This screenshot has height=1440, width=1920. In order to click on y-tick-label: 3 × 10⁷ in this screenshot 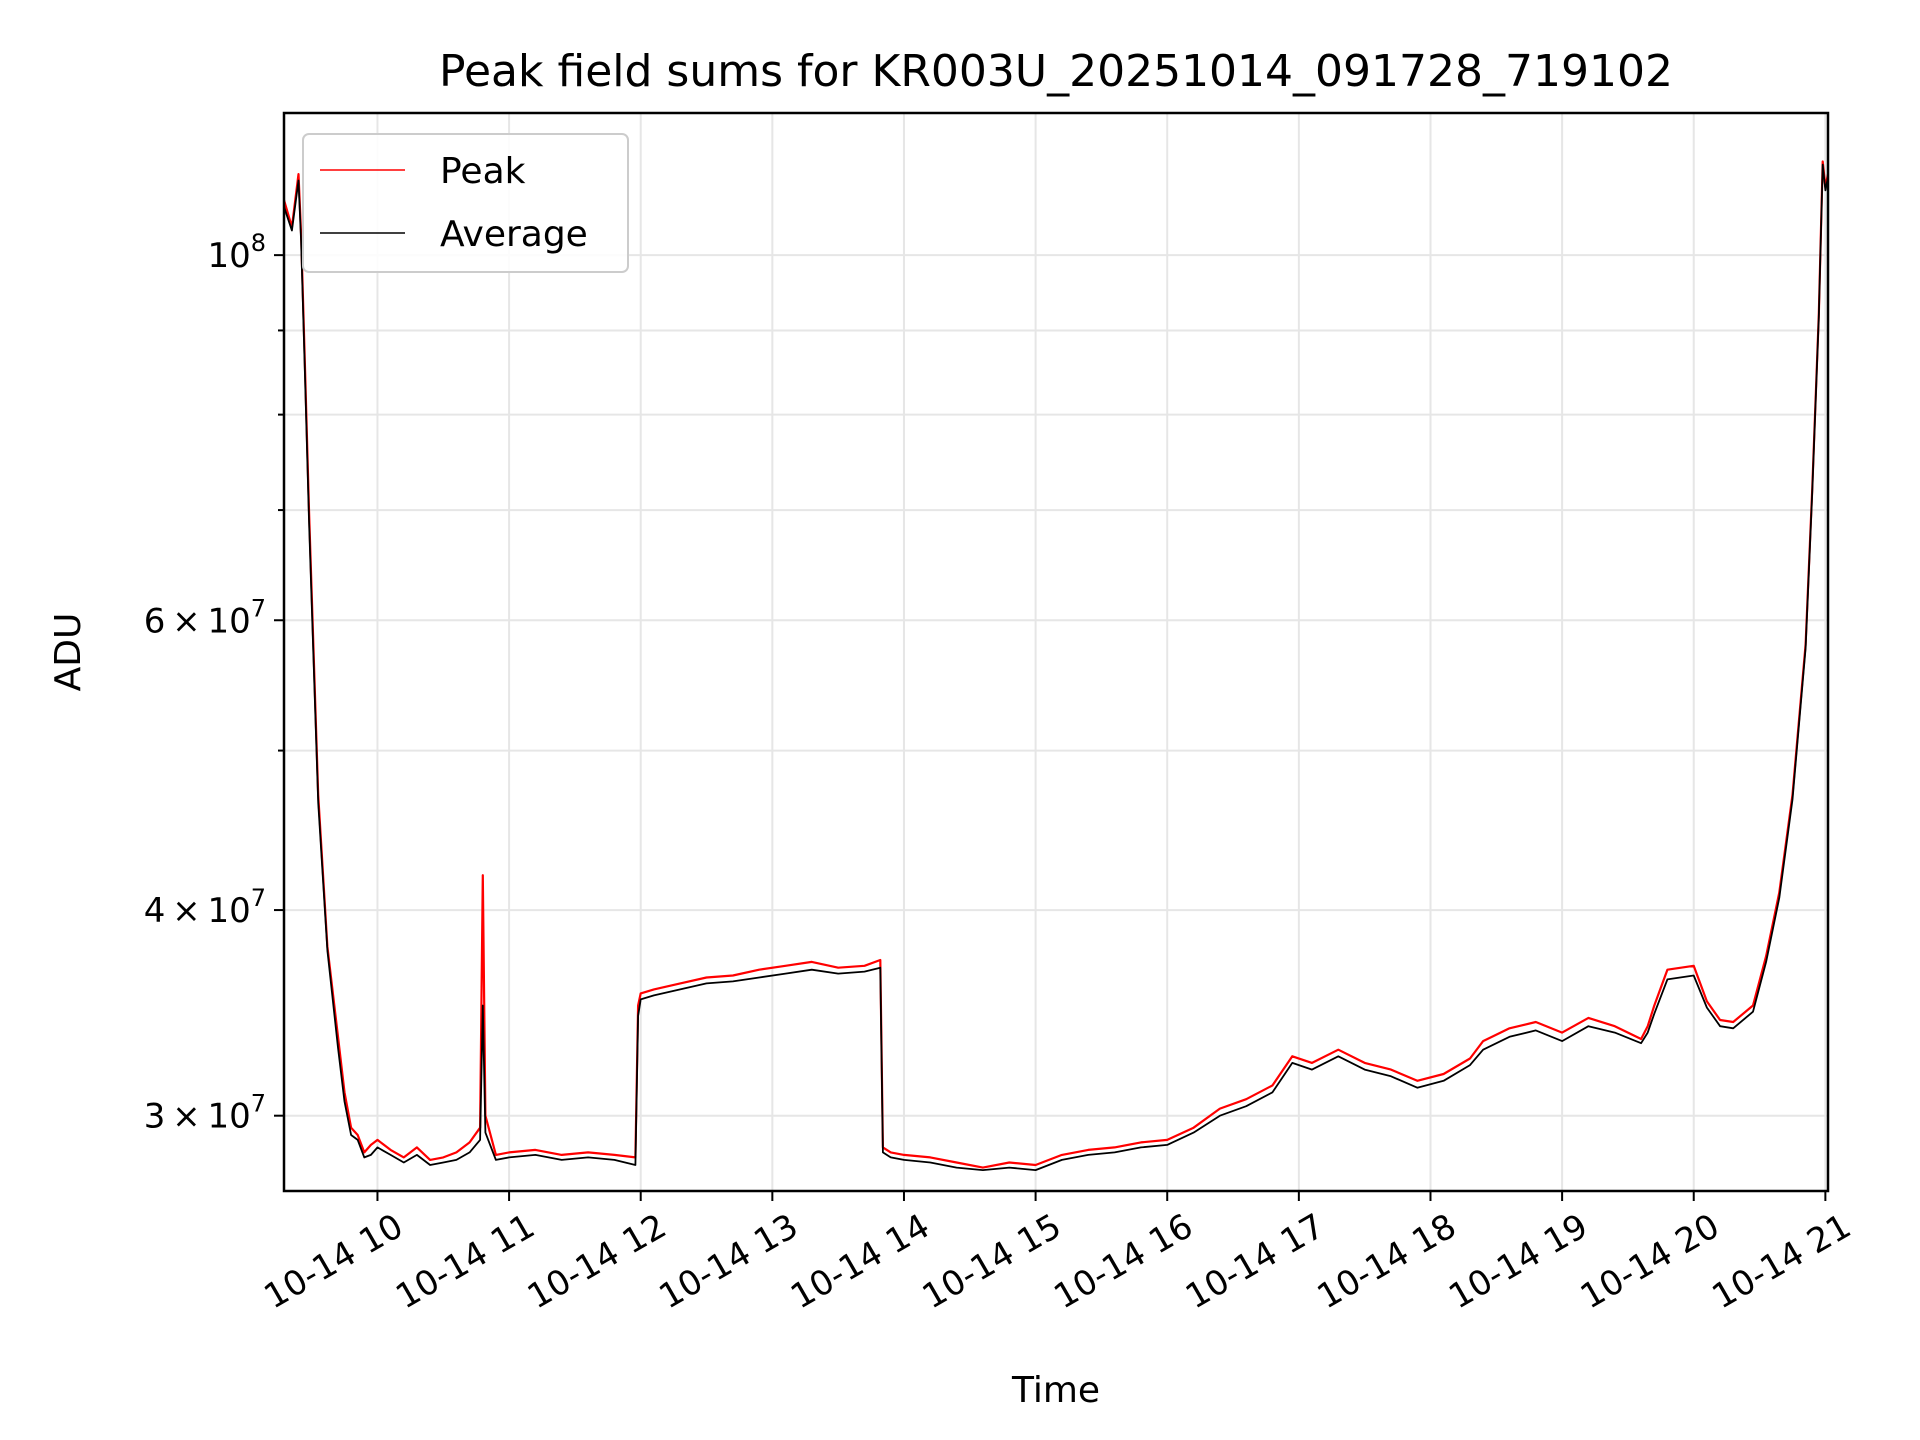, I will do `click(205, 1113)`.